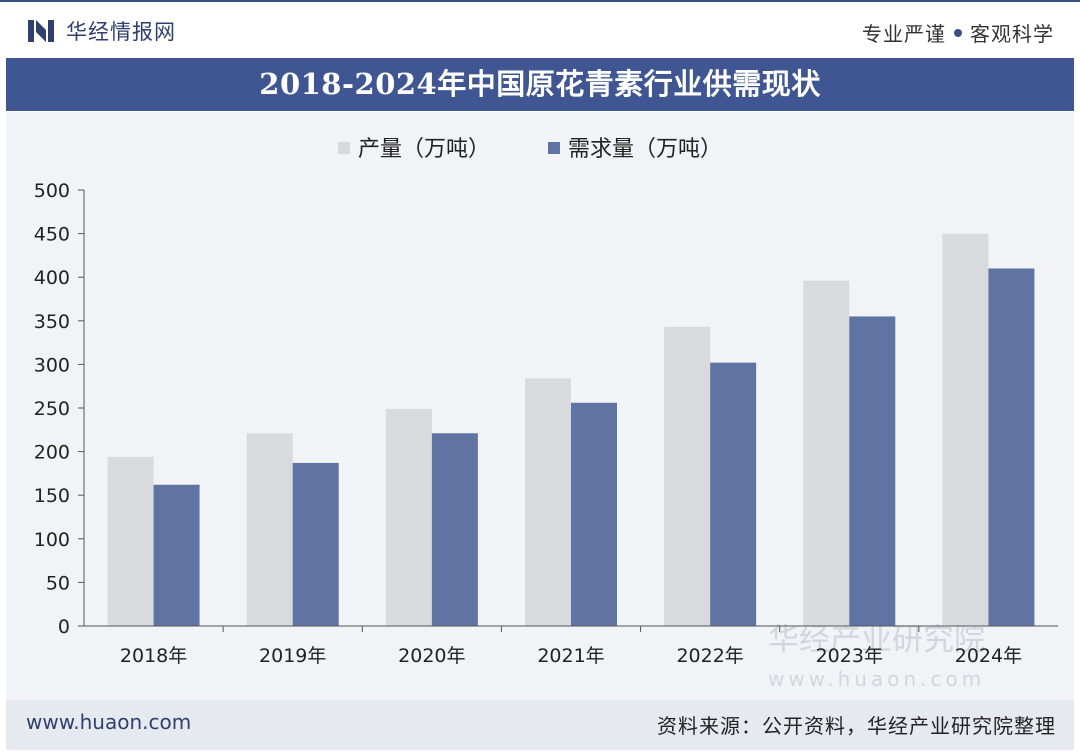 The width and height of the screenshot is (1080, 754). I want to click on title-bar: 2018-2024年中国原花青素行业供需现状, so click(540, 84).